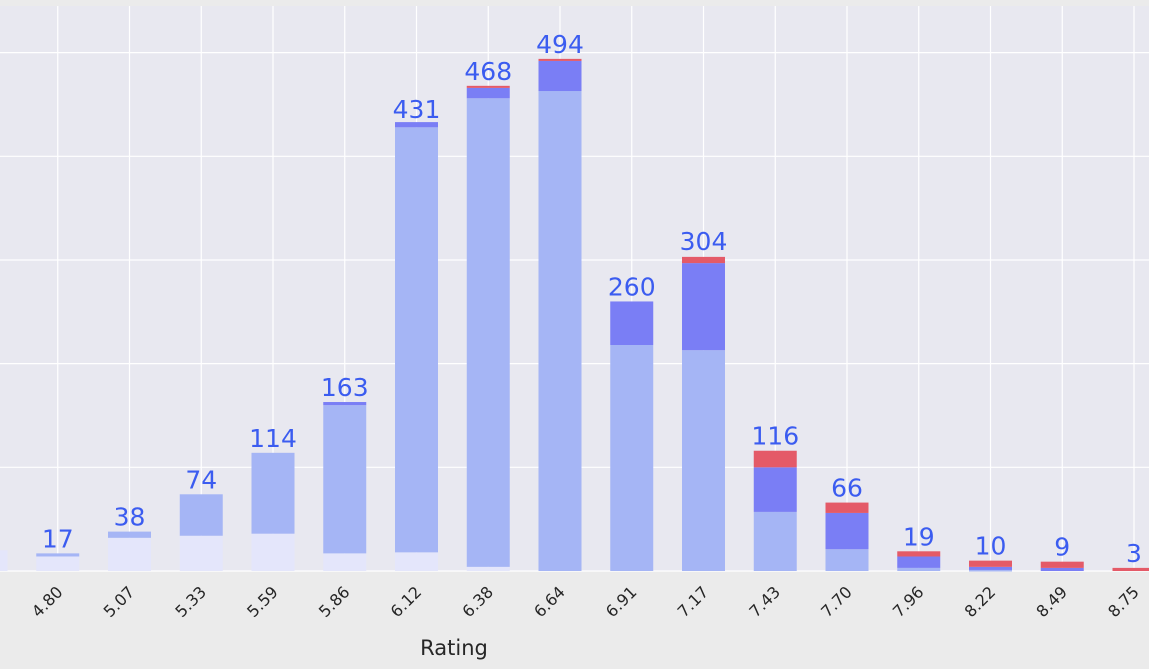 The width and height of the screenshot is (1149, 669). What do you see at coordinates (1134, 553) in the screenshot?
I see `bar-value-label: 3` at bounding box center [1134, 553].